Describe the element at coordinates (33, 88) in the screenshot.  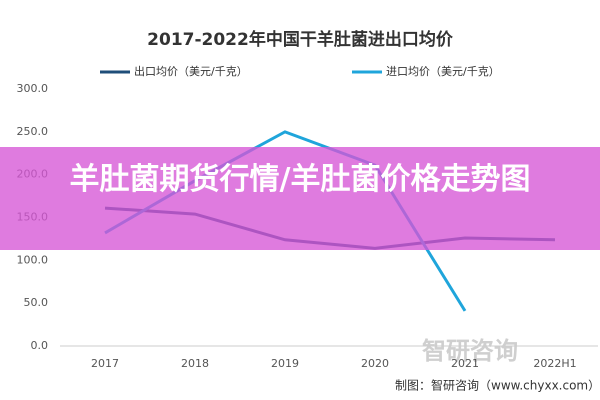
I see `y-tick-label: 300.0` at that location.